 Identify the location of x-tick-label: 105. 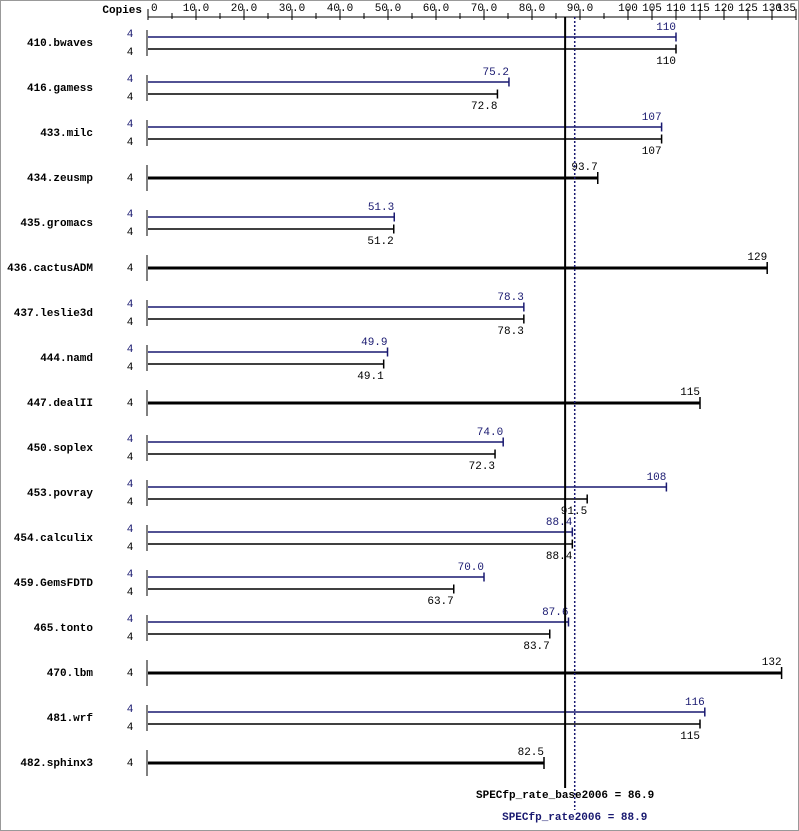
(652, 9).